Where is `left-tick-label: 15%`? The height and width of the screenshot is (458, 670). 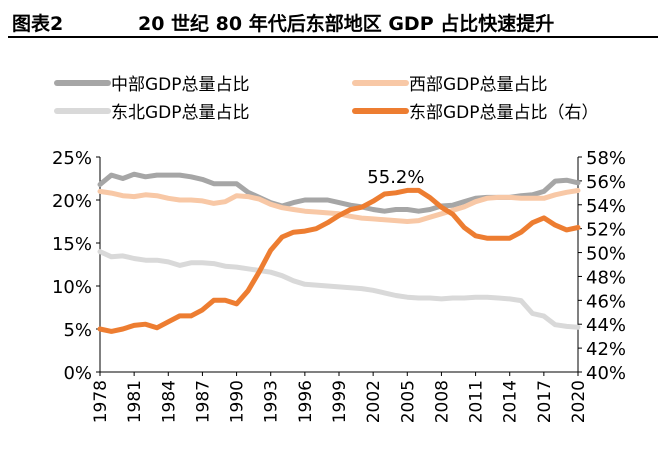 left-tick-label: 15% is located at coordinates (72, 244).